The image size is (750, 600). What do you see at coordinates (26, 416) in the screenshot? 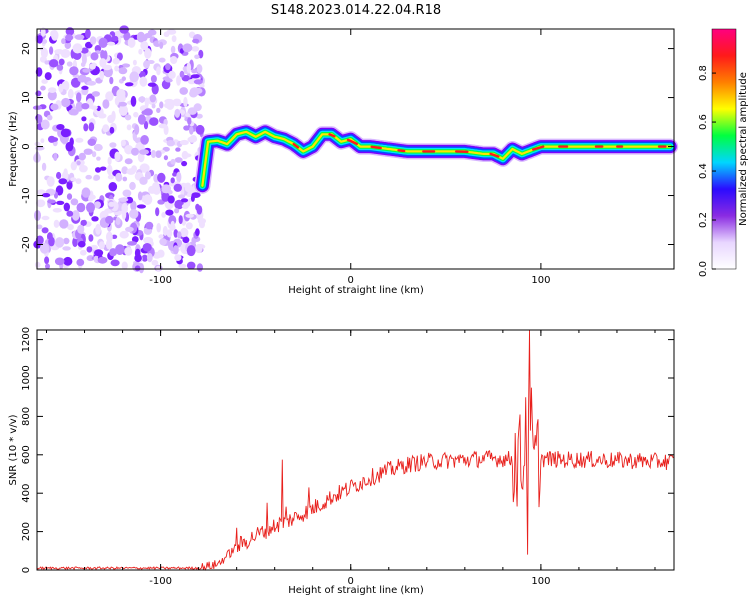
I see `y-tick-label: 800` at bounding box center [26, 416].